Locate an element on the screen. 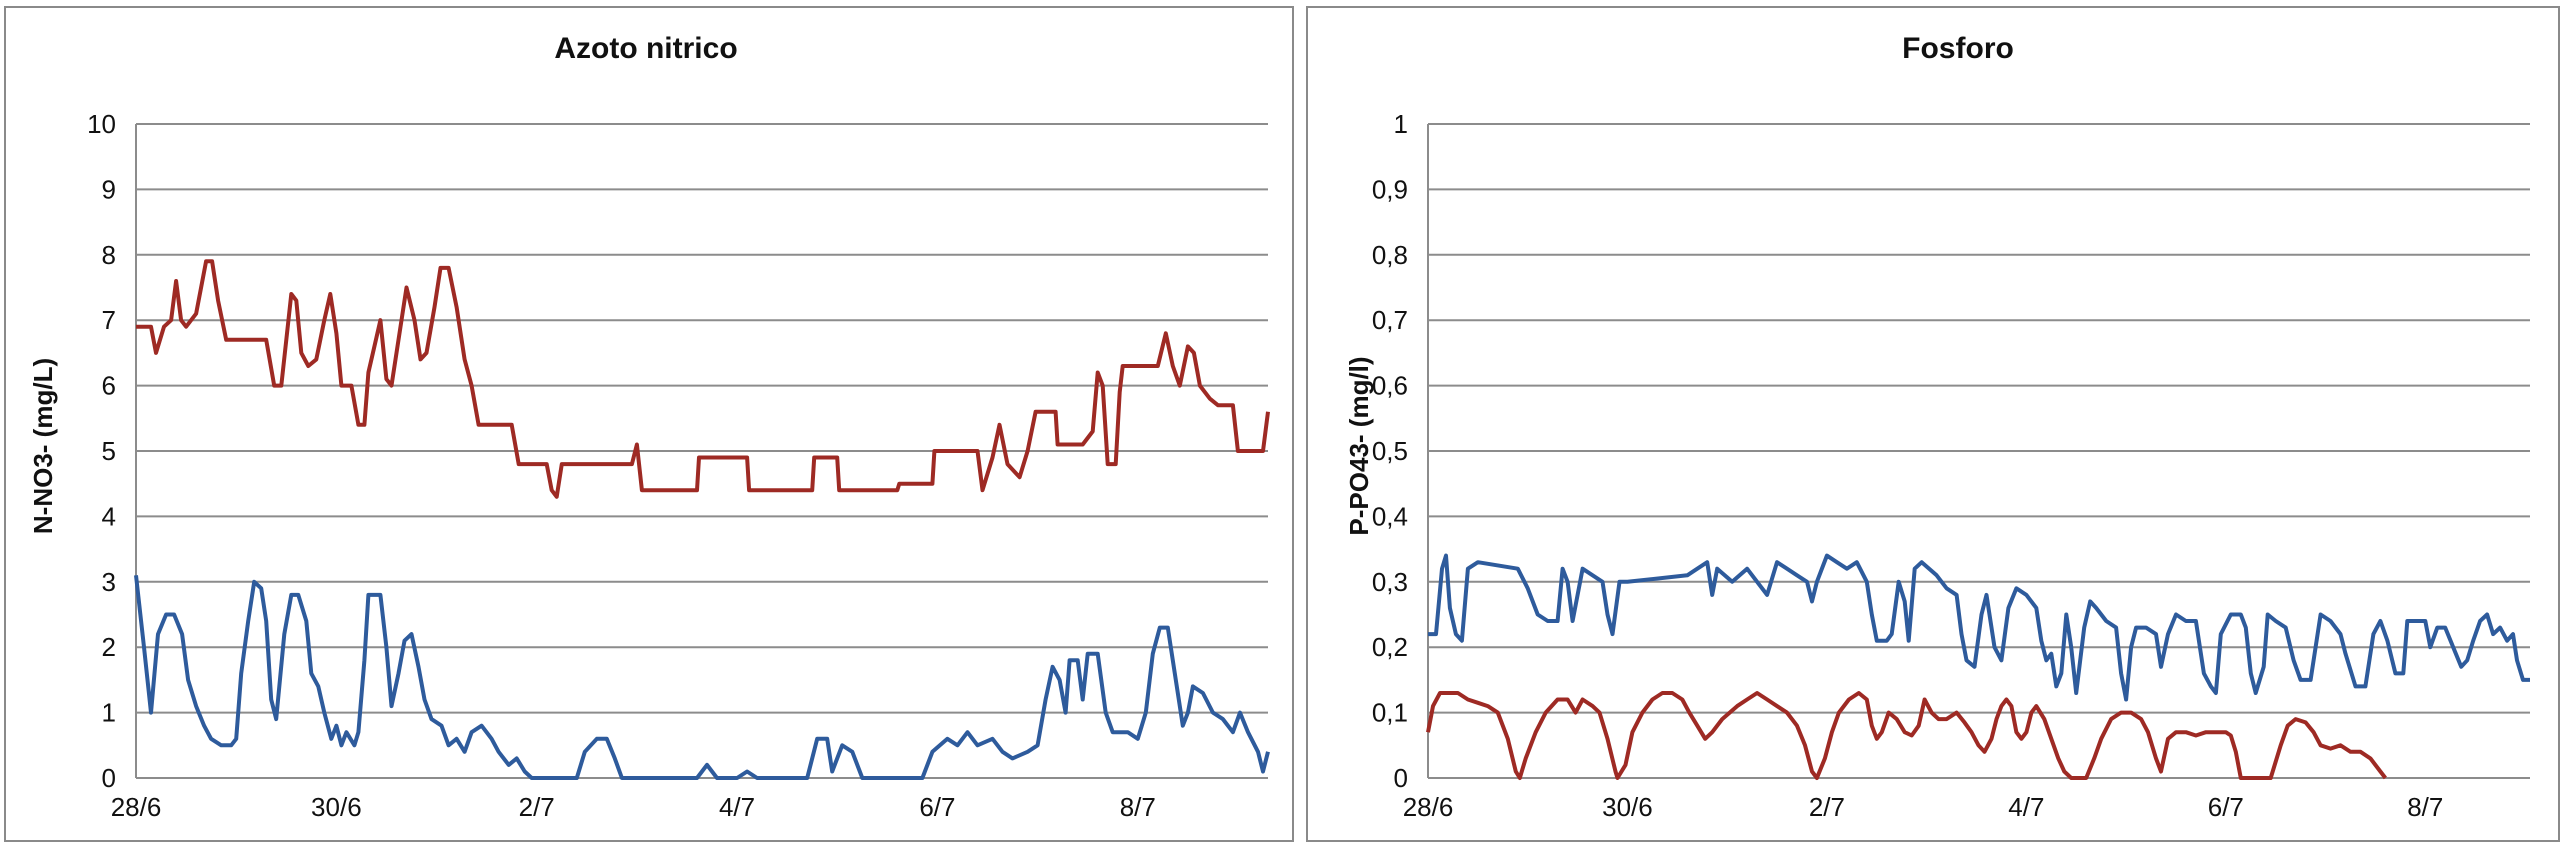 The height and width of the screenshot is (848, 2564). y-tick-label: 7 is located at coordinates (109, 320).